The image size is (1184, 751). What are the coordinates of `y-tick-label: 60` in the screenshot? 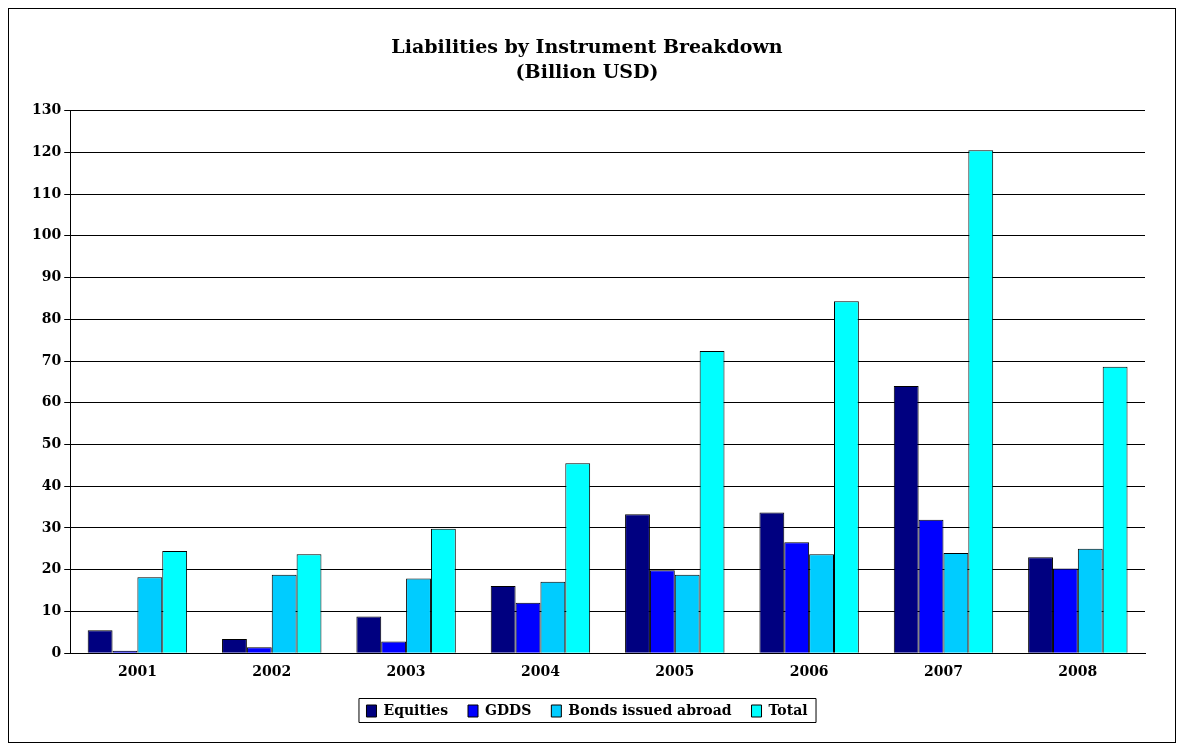 It's located at (51, 401).